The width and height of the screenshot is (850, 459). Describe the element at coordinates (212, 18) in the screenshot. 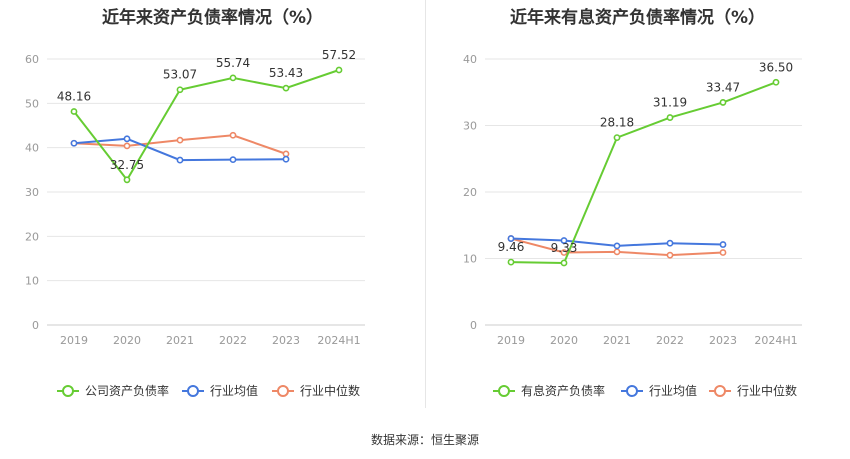

I see `left-chart-title: 近年来资产负债率情况（%）` at that location.